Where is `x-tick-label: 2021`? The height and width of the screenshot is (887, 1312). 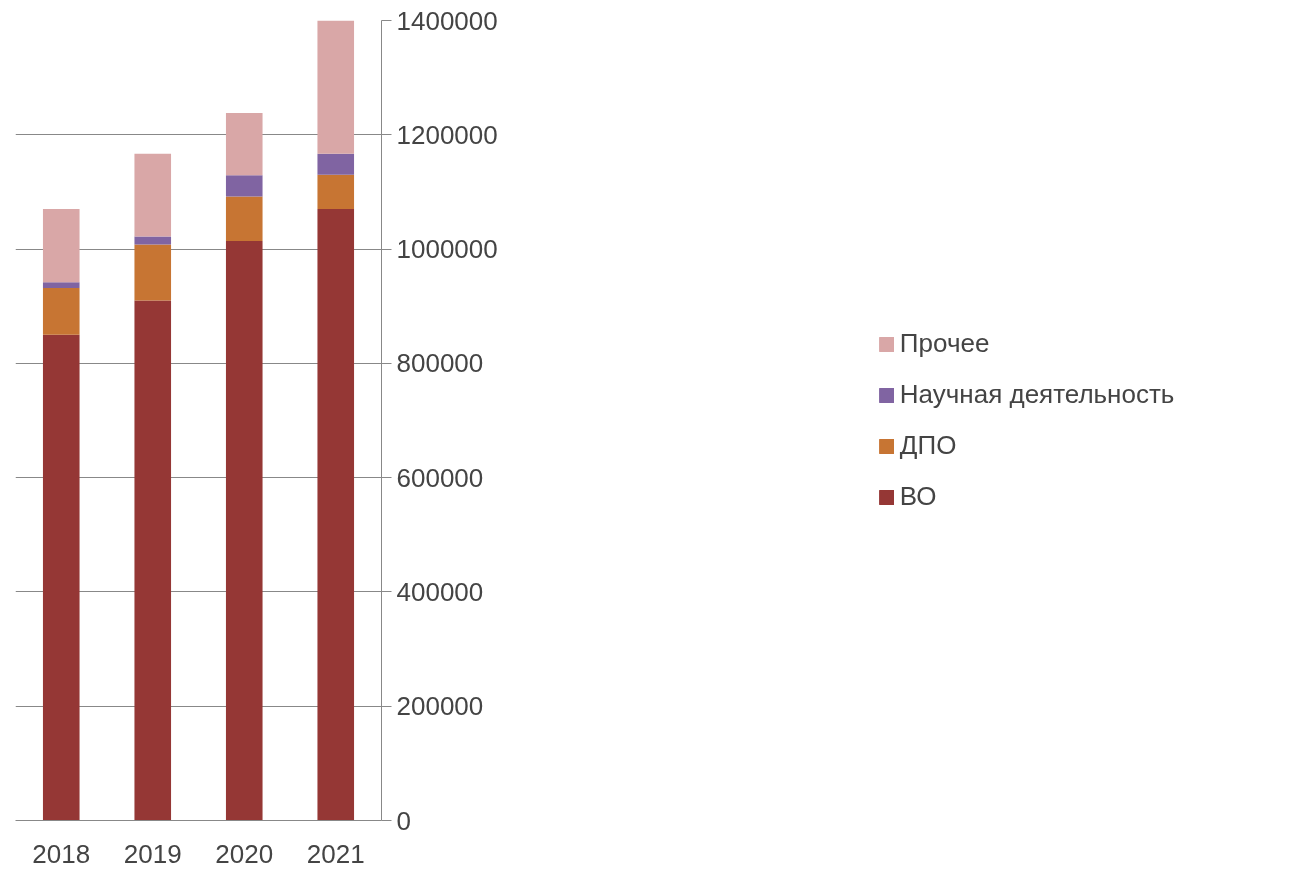 x-tick-label: 2021 is located at coordinates (335, 853).